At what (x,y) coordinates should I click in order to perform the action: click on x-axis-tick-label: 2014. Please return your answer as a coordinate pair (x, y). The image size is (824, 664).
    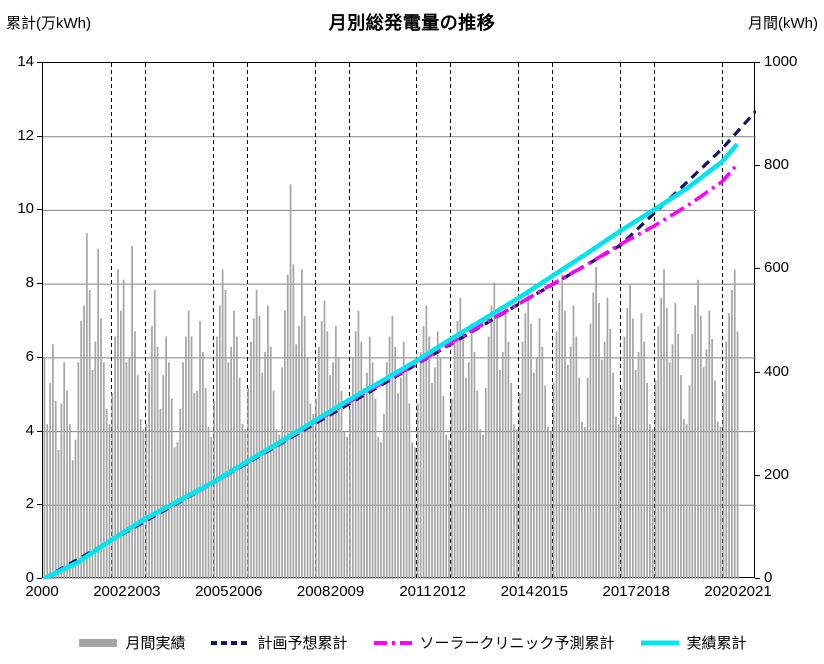
    Looking at the image, I should click on (517, 591).